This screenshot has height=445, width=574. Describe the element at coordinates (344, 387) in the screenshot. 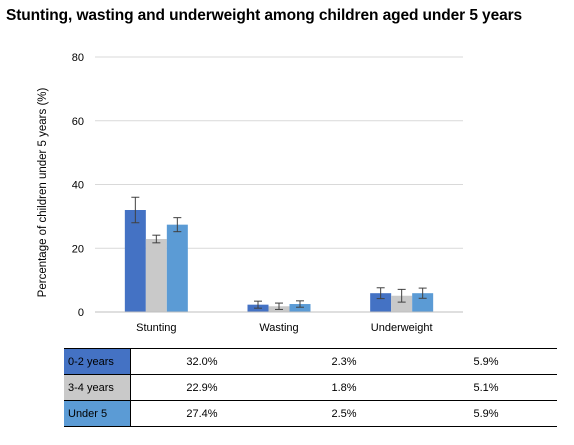

I see `table-cell: 1.8%` at that location.